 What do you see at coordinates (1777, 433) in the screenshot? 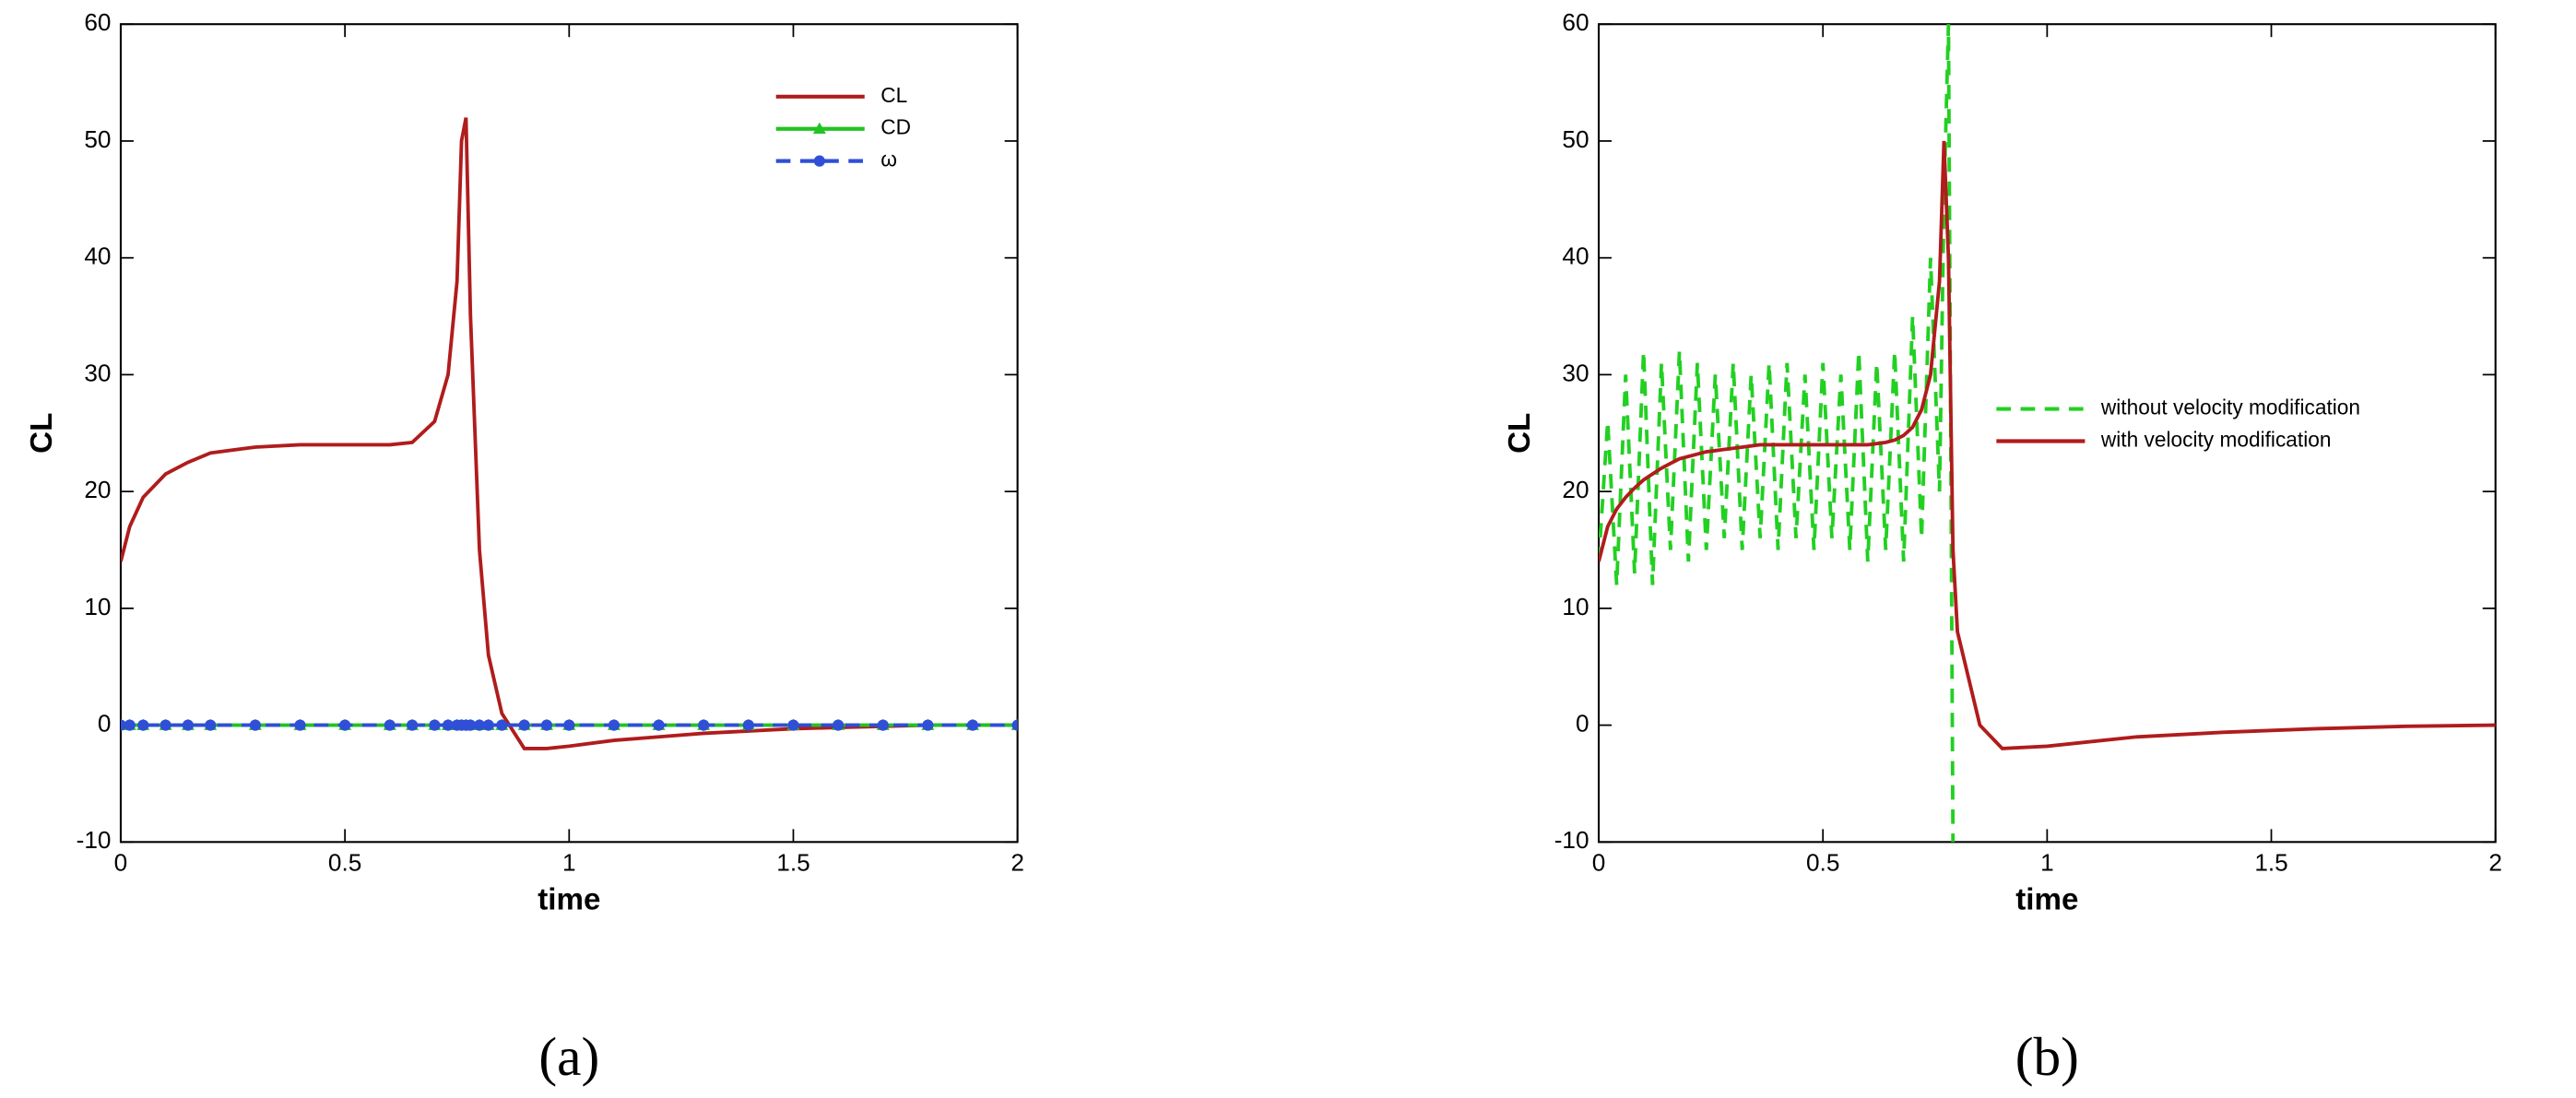
I see `series-line` at bounding box center [1777, 433].